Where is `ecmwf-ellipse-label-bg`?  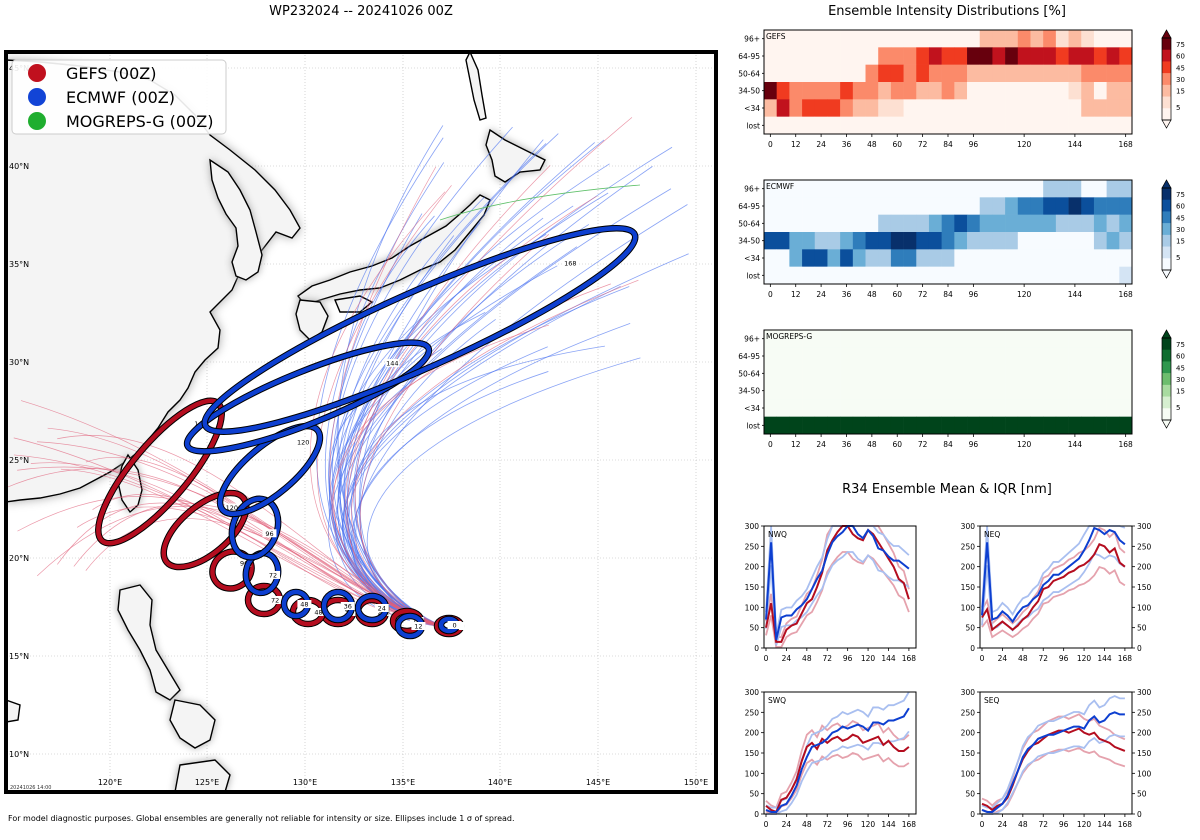 ecmwf-ellipse-label-bg is located at coordinates (347, 606).